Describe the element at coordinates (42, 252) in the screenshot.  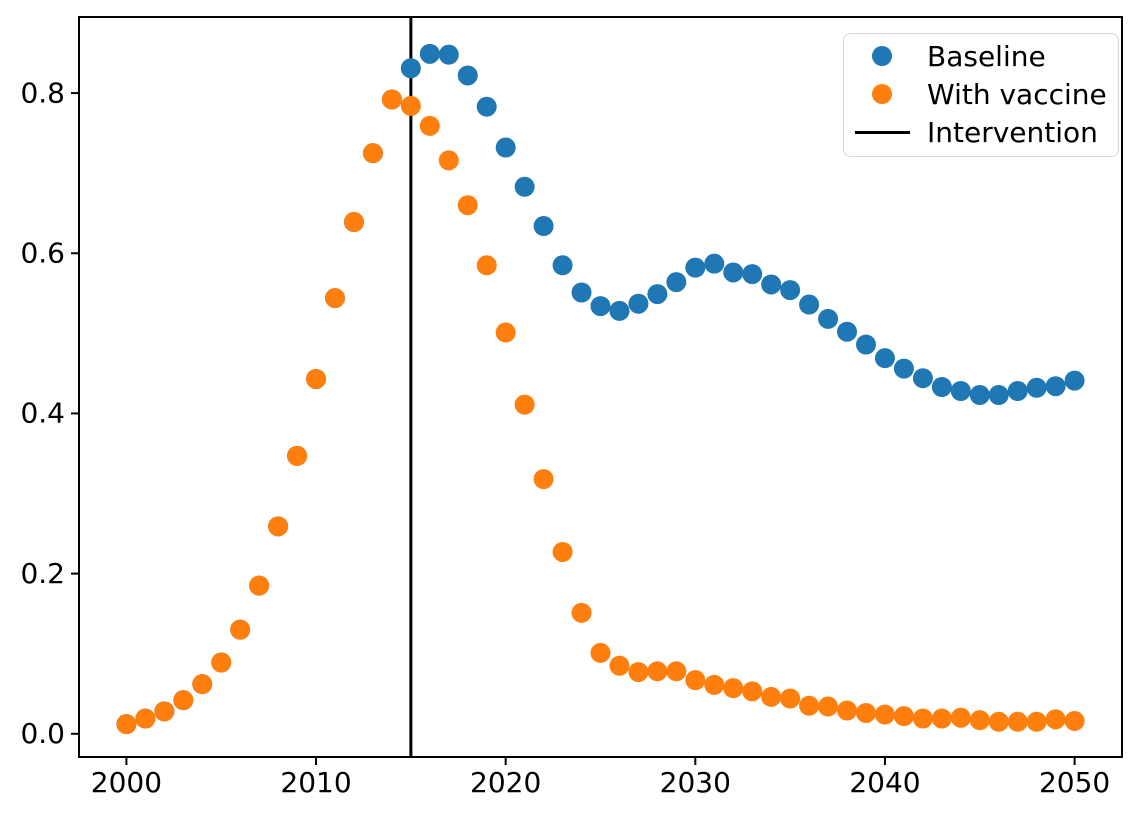
I see `y-tick-label: 0.6` at that location.